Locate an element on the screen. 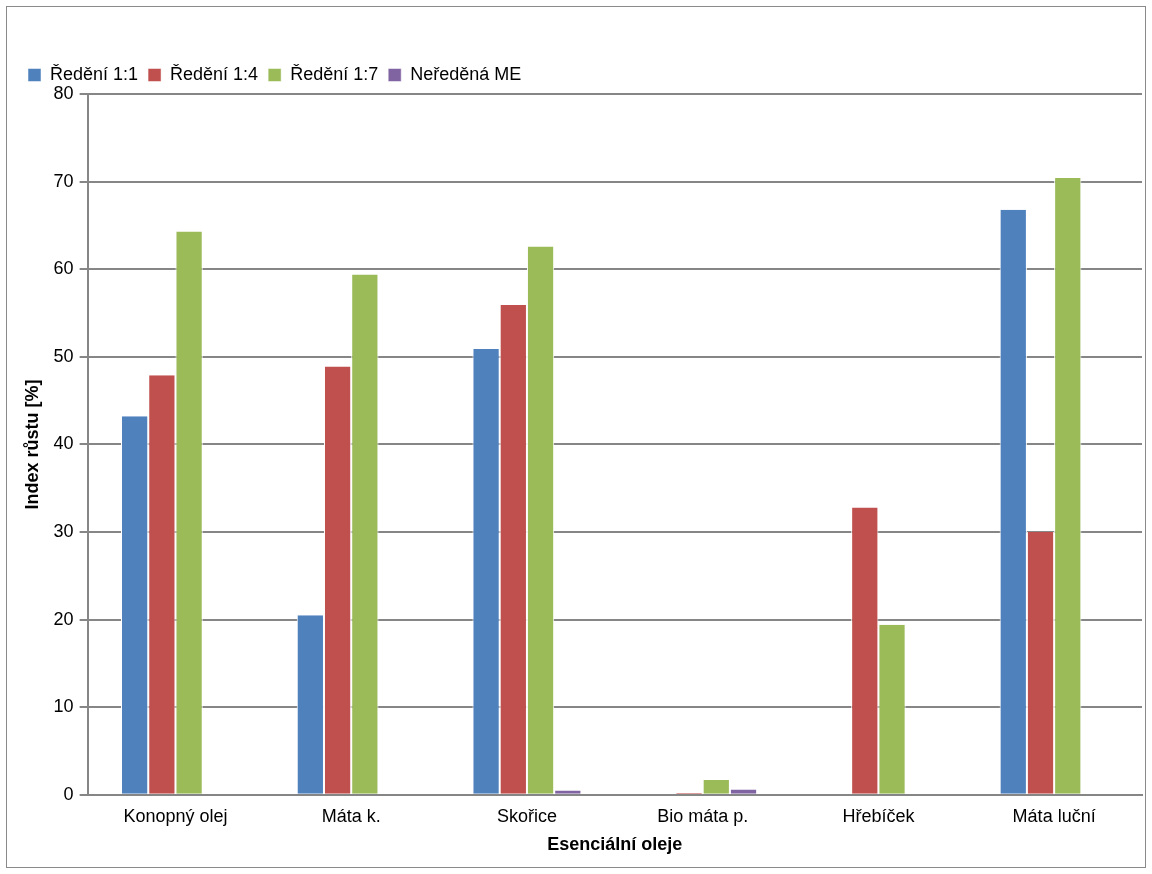 The image size is (1152, 874). y-axis-title: Index růstu [%] is located at coordinates (31, 444).